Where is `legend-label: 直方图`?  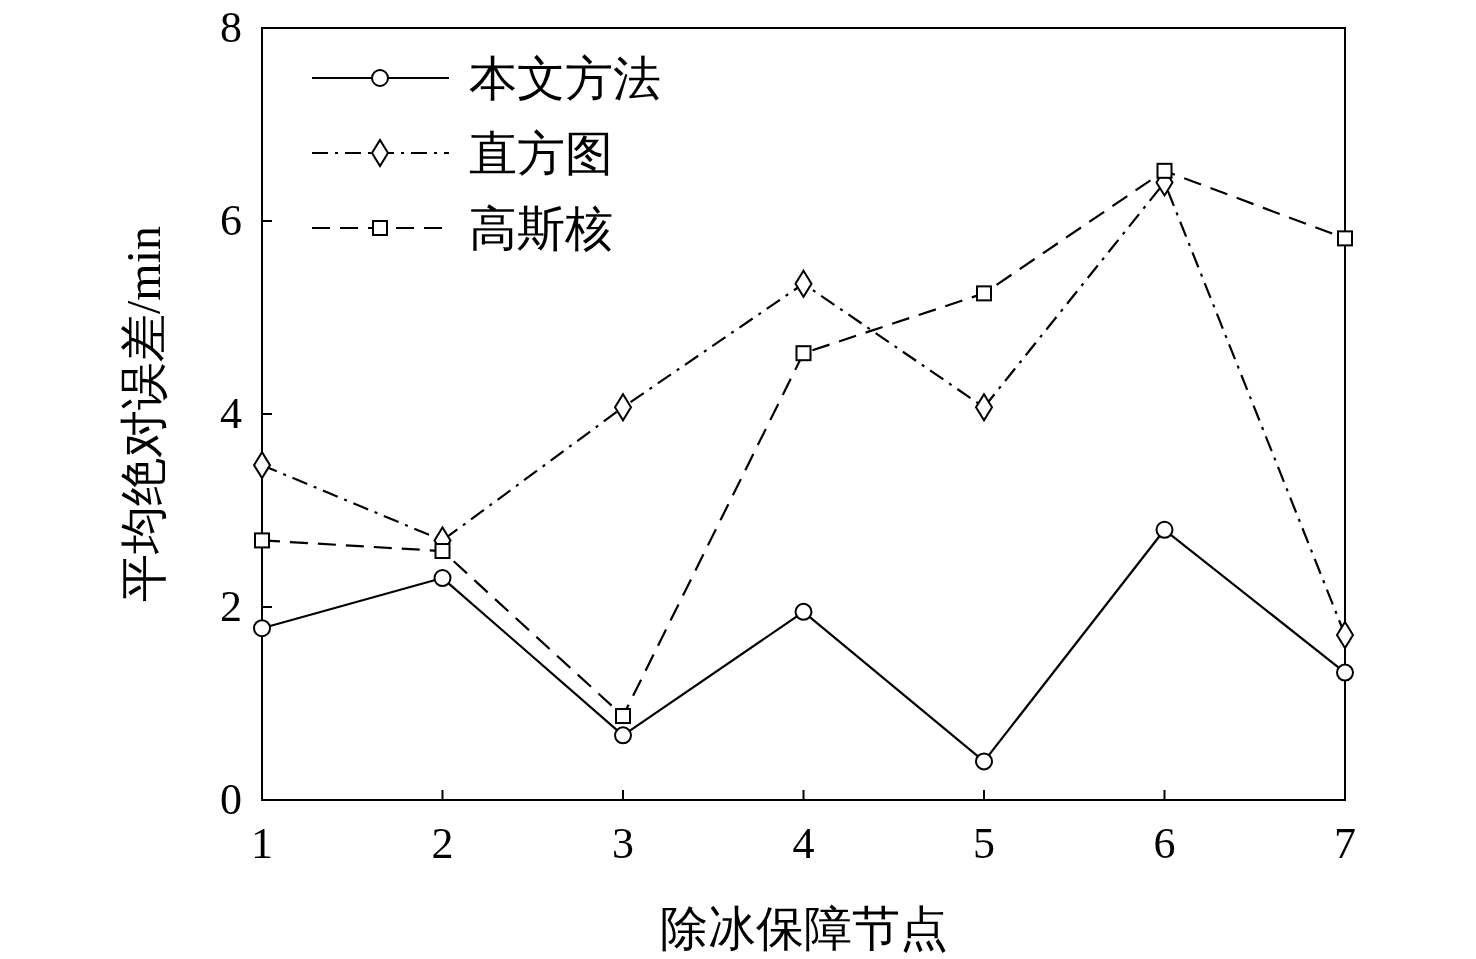 legend-label: 直方图 is located at coordinates (541, 153).